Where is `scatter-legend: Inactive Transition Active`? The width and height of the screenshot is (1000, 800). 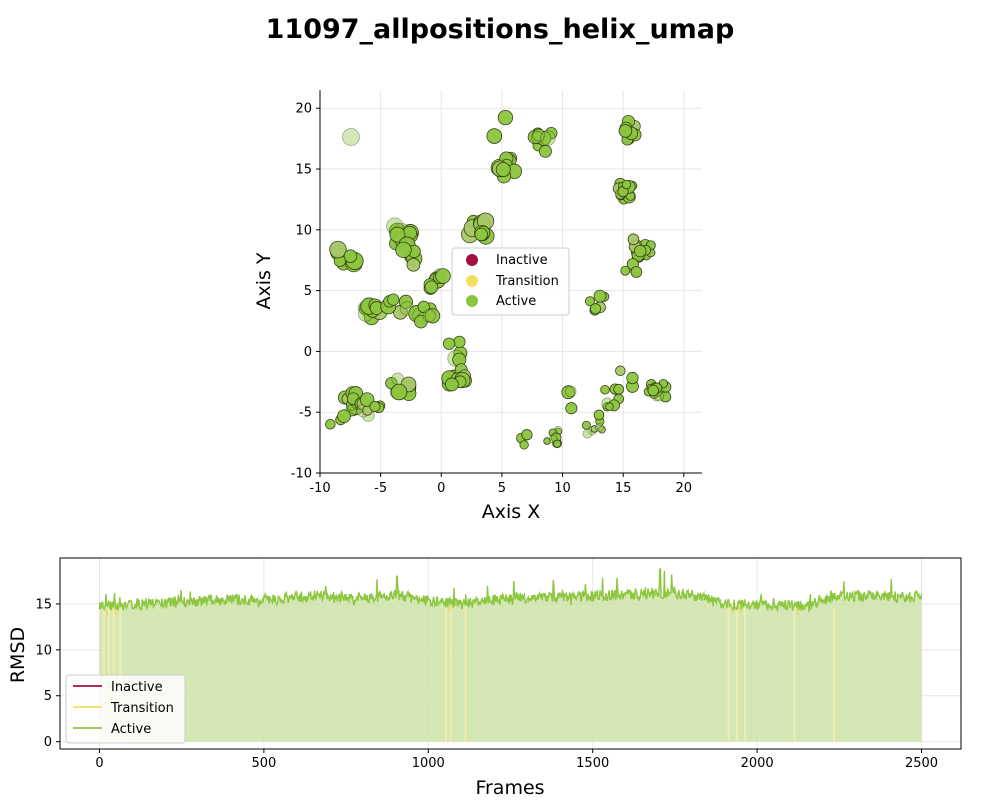
scatter-legend: Inactive Transition Active is located at coordinates (510, 281).